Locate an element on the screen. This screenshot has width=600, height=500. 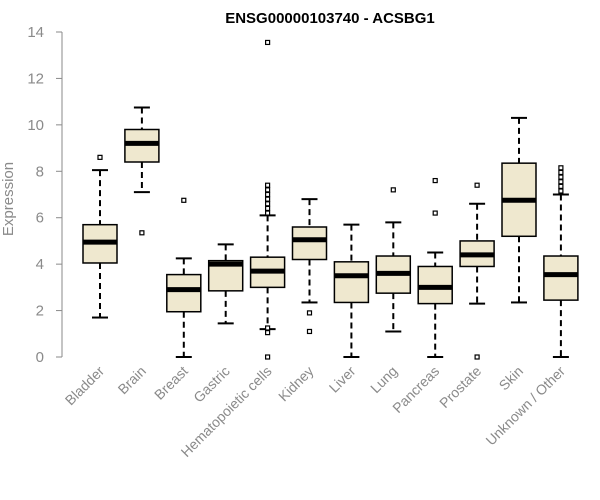
y-tick-label-1: 2 is located at coordinates (40, 311).